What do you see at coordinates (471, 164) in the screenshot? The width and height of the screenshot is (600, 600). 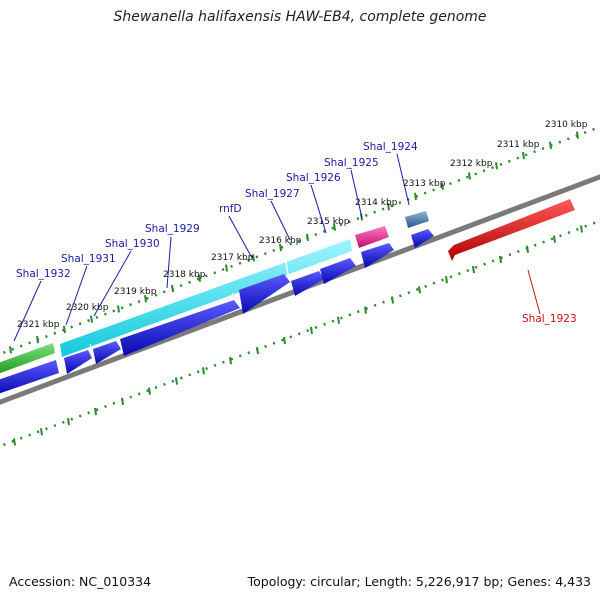 I see `kbp-tick-label: 2312 kbp` at bounding box center [471, 164].